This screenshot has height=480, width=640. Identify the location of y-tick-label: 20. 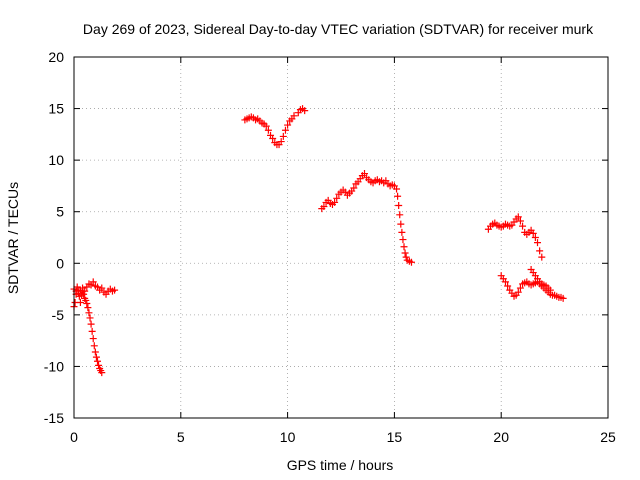
(56, 57).